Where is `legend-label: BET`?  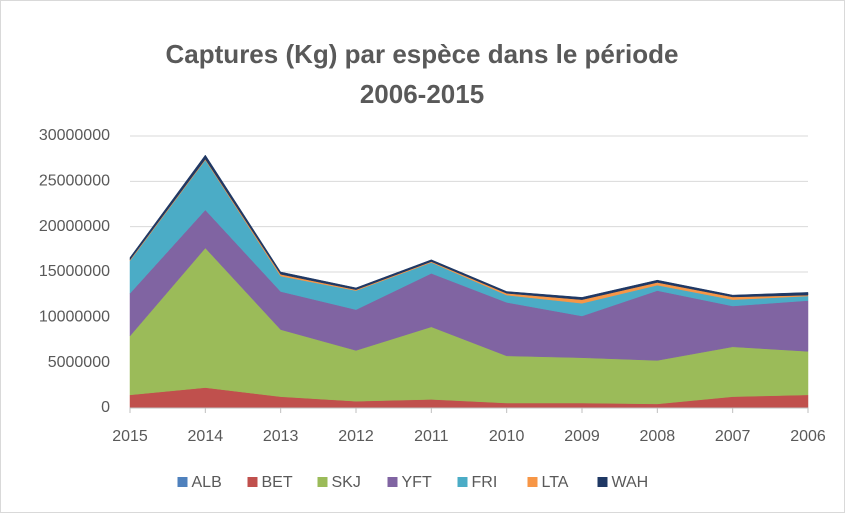
legend-label: BET is located at coordinates (277, 482).